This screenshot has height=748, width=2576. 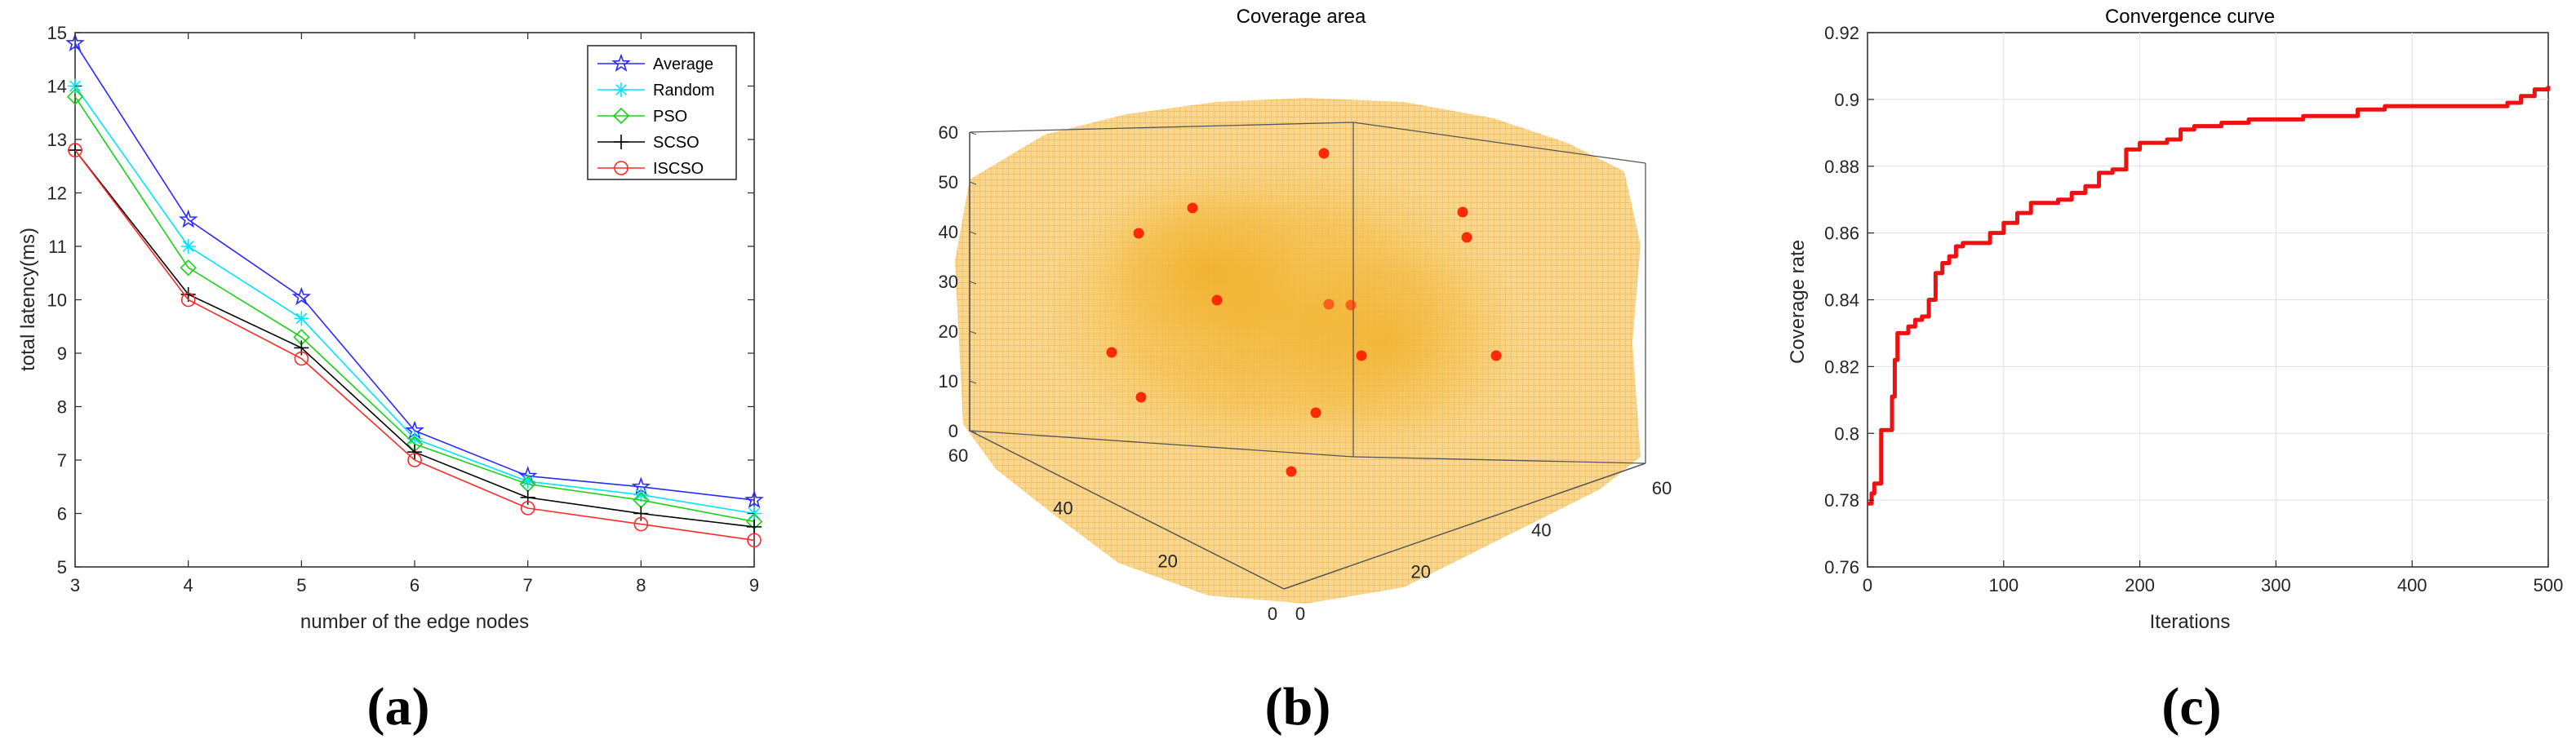 What do you see at coordinates (1063, 508) in the screenshot?
I see `y-tick-label: 40` at bounding box center [1063, 508].